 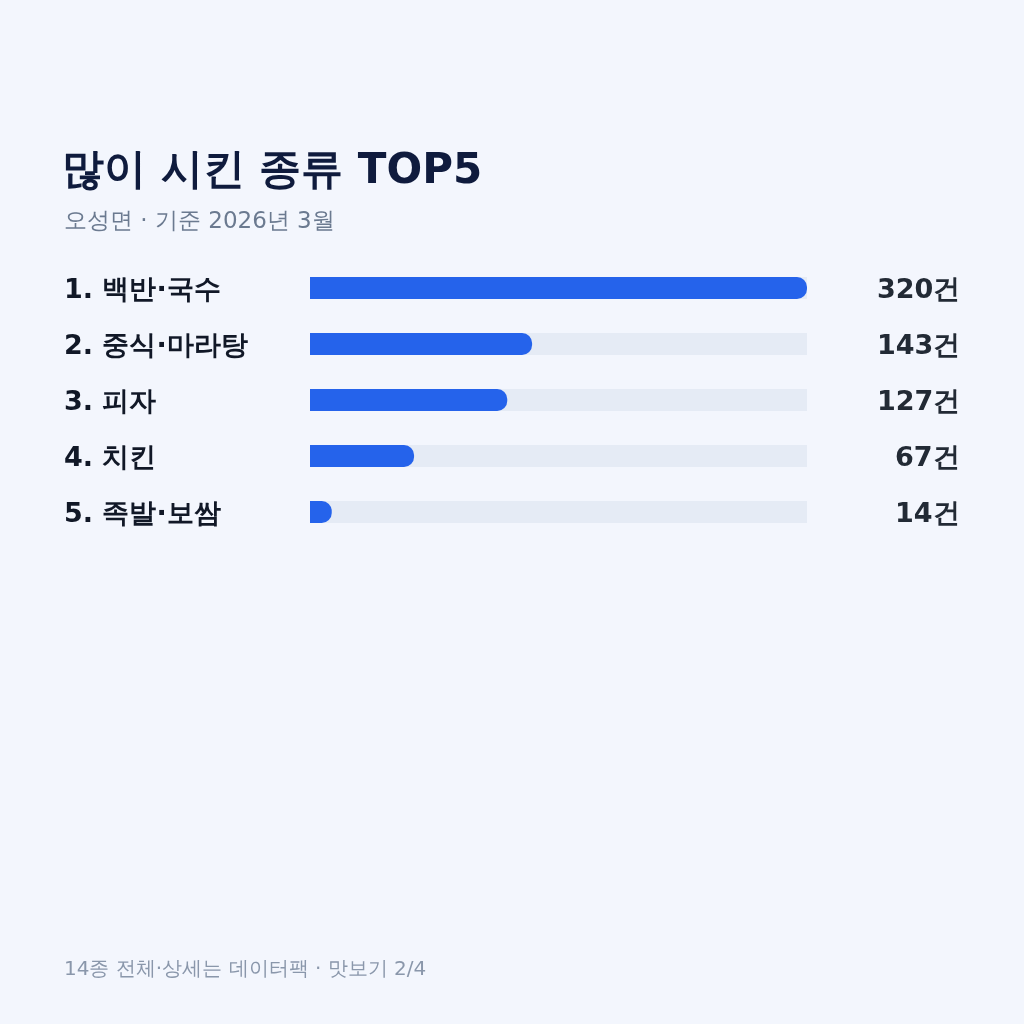 I want to click on bar, so click(x=362, y=456).